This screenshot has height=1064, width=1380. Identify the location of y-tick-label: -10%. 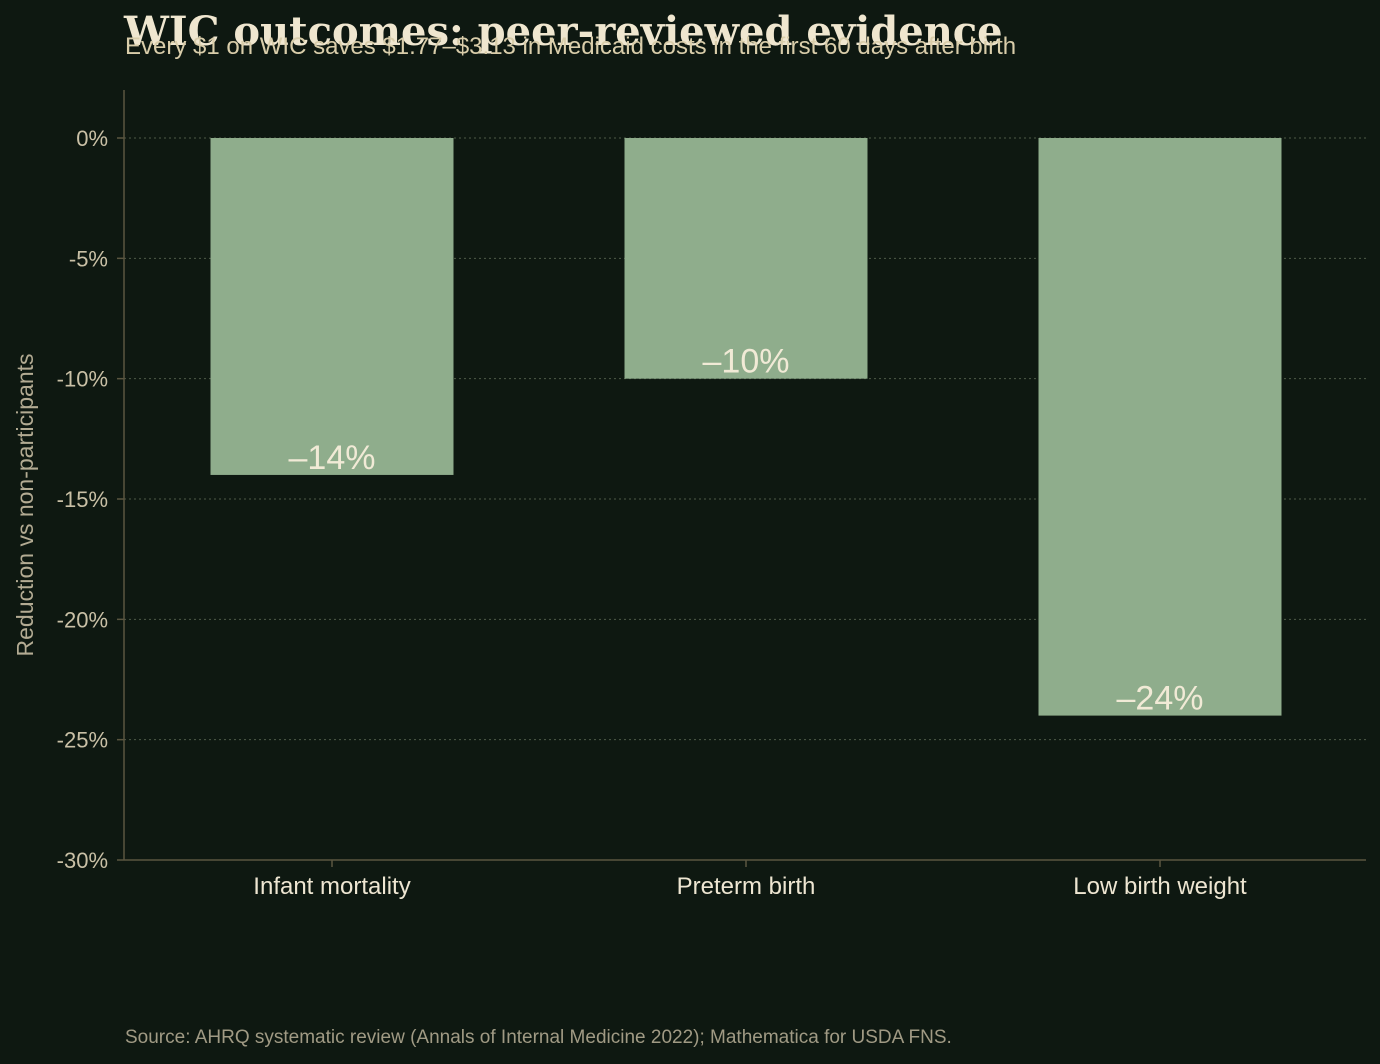
(82, 379).